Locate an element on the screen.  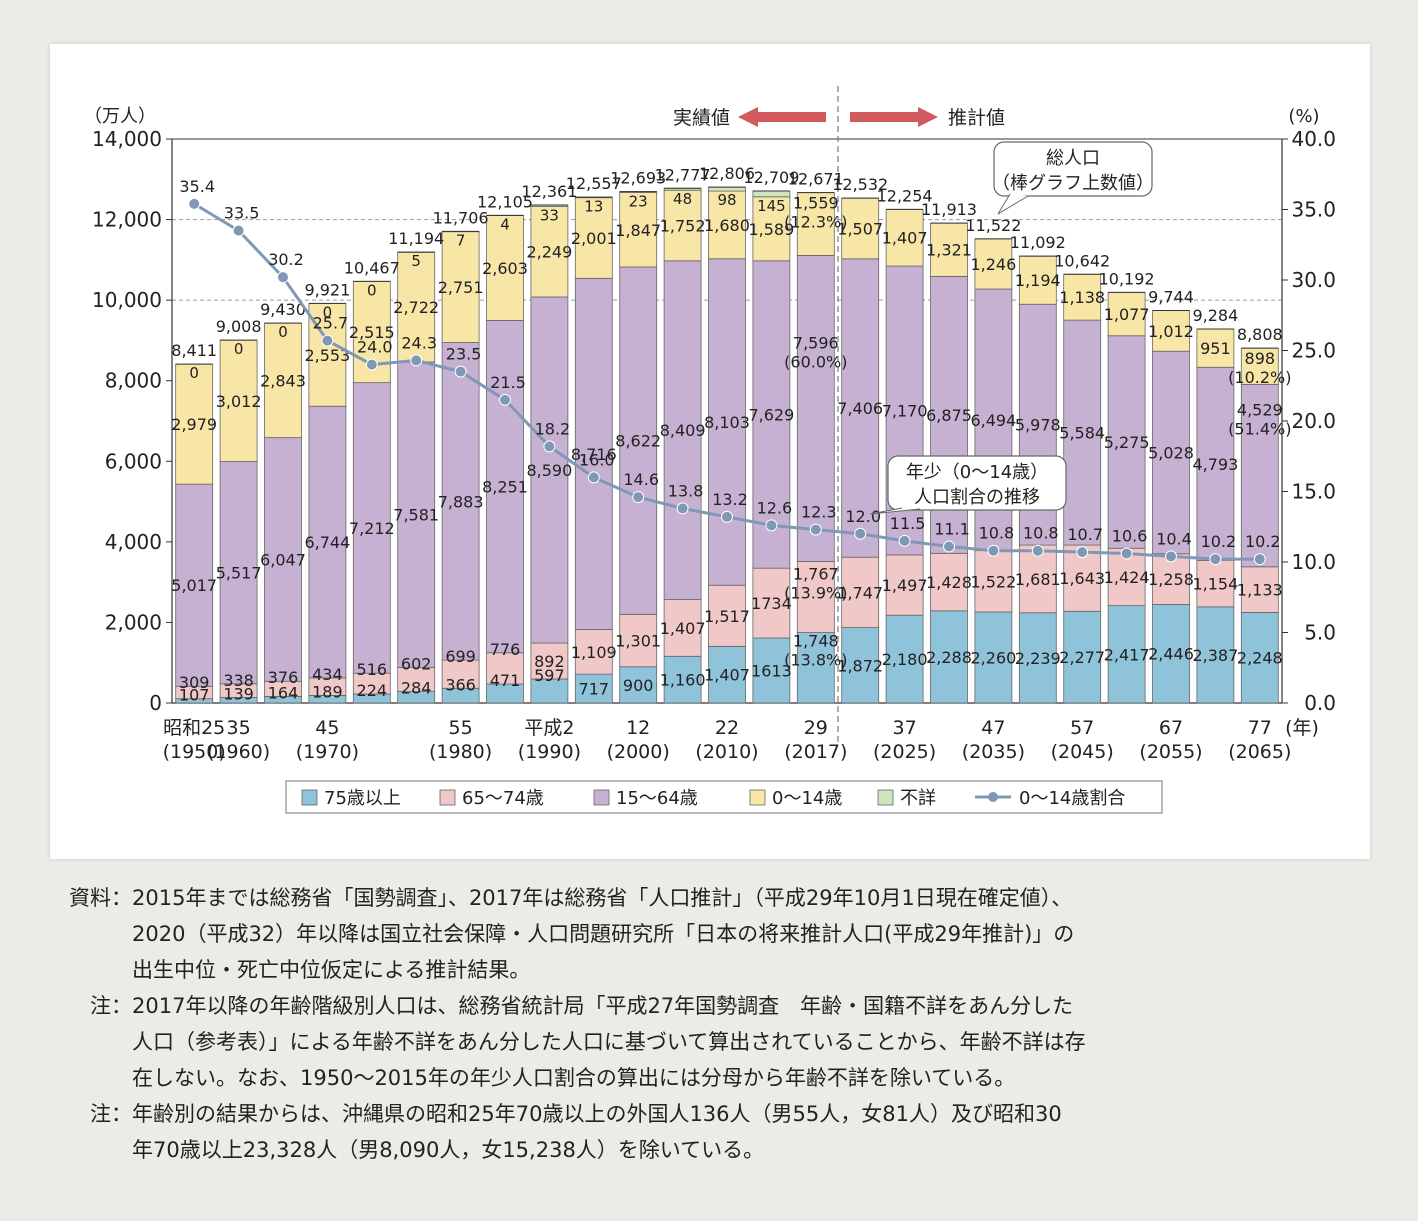
ratio-label: 12.0 is located at coordinates (863, 516).